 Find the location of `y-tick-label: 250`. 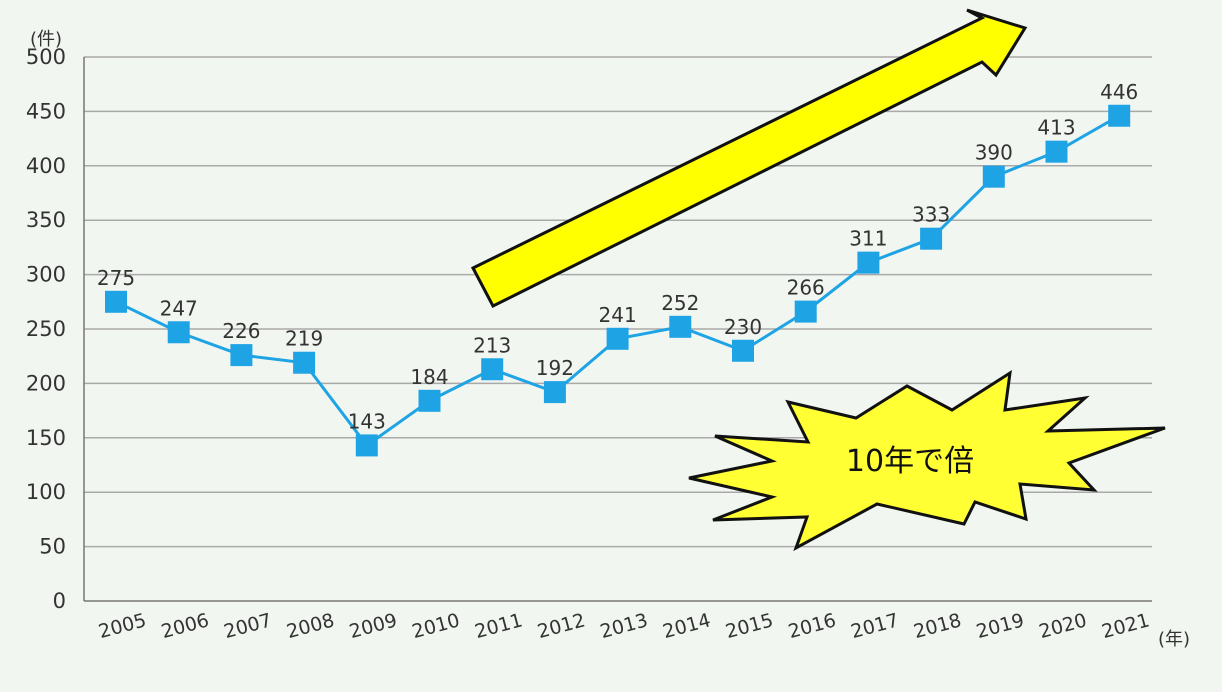

y-tick-label: 250 is located at coordinates (46, 329).